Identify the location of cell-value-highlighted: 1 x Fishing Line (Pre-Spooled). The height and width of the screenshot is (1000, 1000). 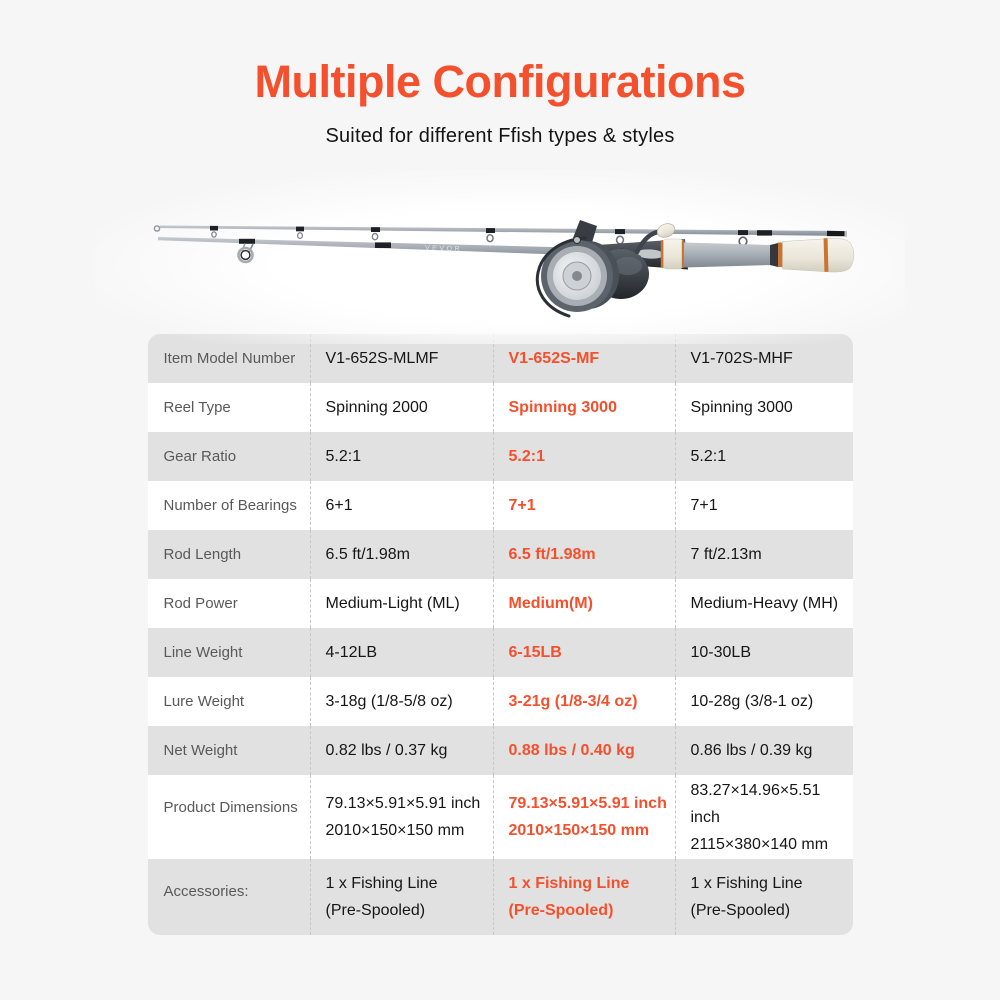
(583, 897).